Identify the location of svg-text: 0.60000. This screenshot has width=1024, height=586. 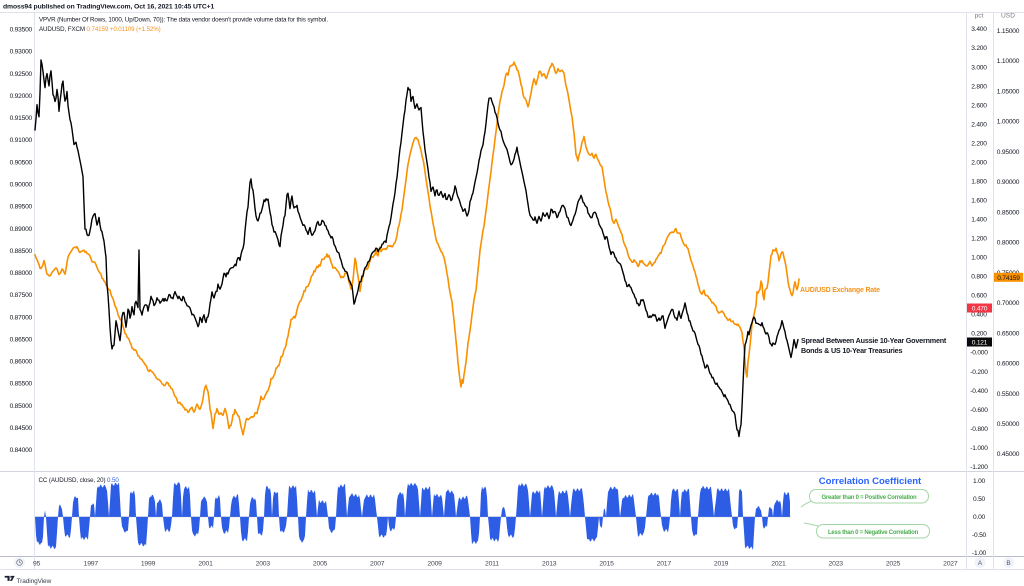
(1008, 364).